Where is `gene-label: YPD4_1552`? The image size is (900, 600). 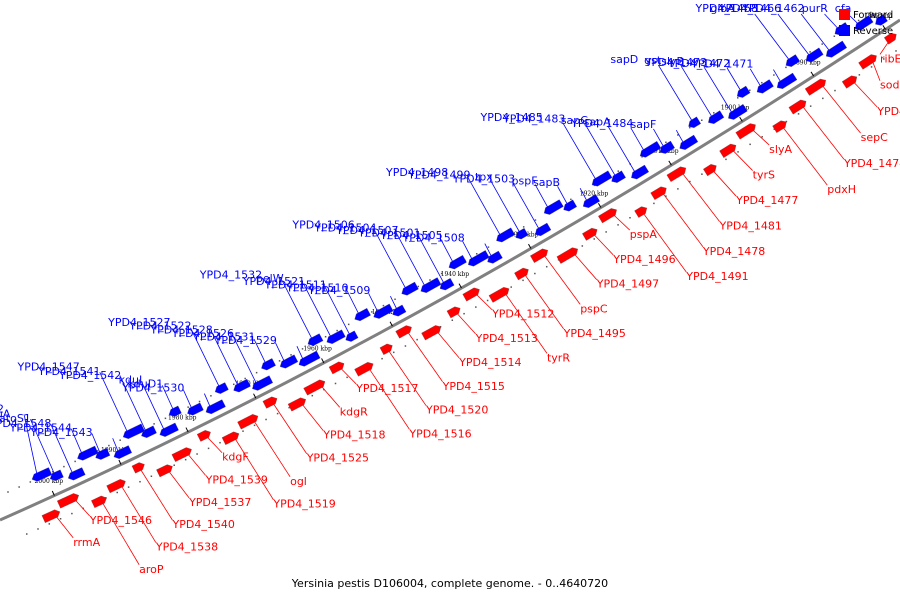
gene-label: YPD4_1552 is located at coordinates (2, 408).